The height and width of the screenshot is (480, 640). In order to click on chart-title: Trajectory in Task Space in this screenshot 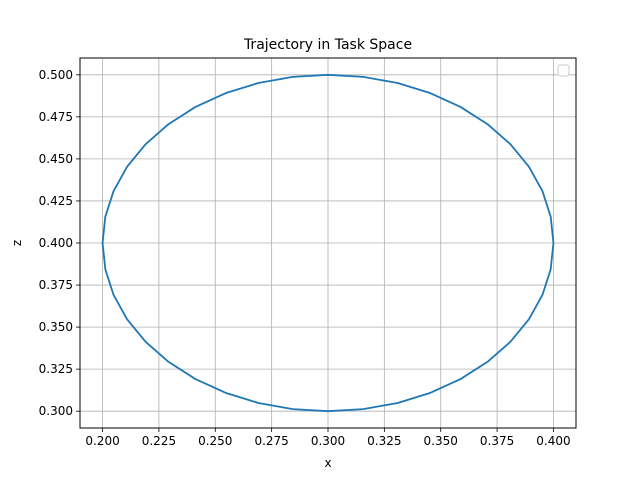, I will do `click(327, 45)`.